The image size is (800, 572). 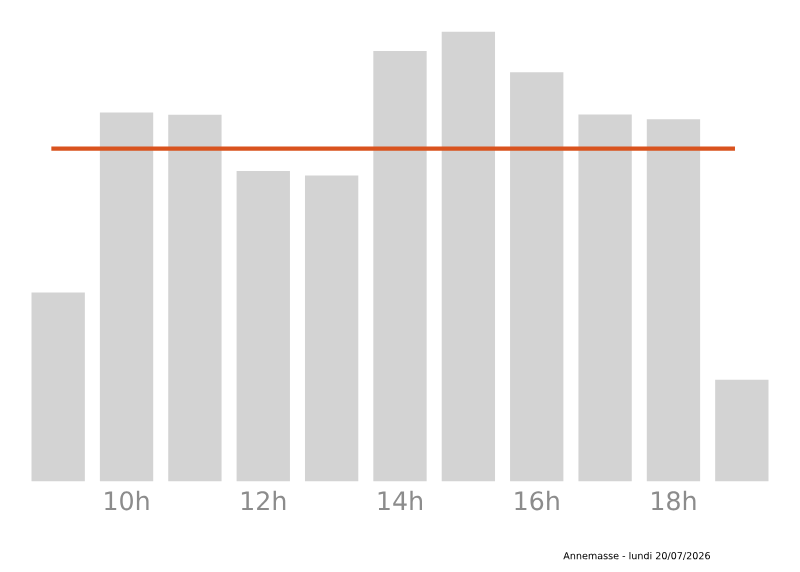 I want to click on x-tick-label: 10h, so click(x=127, y=500).